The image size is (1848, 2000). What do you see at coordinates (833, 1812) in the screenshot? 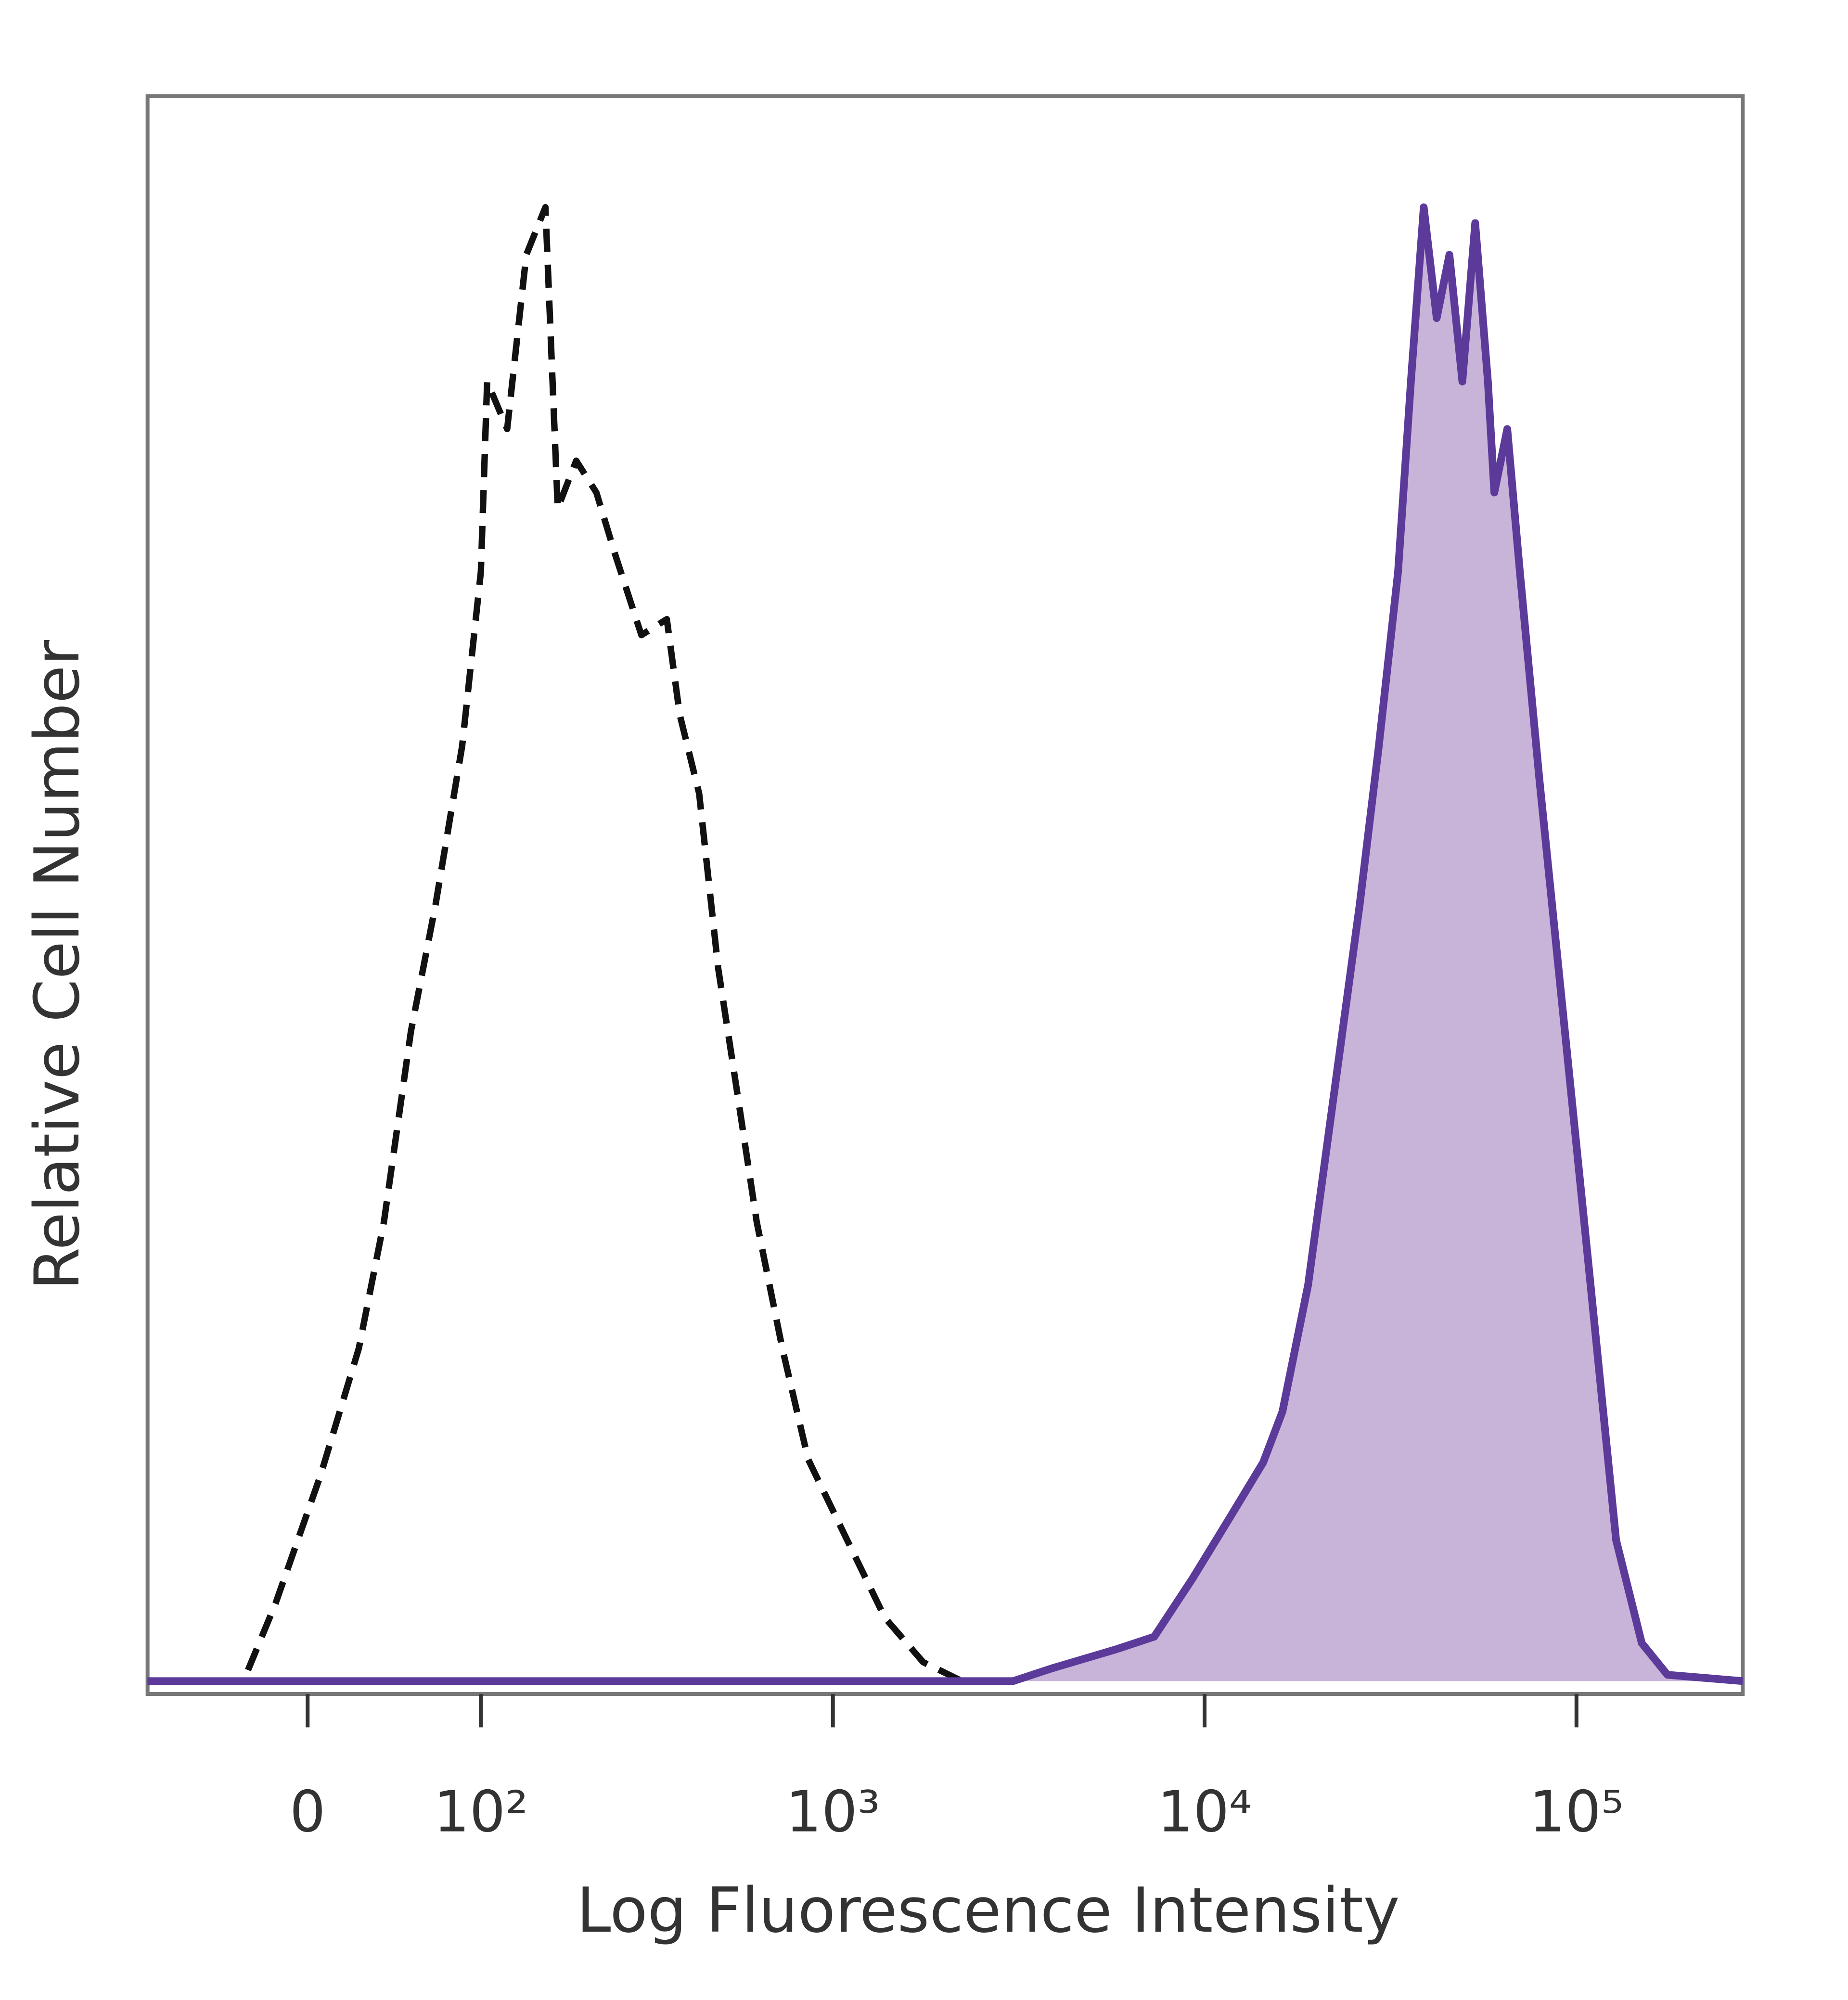
I see `x-tick-label: 10³` at bounding box center [833, 1812].